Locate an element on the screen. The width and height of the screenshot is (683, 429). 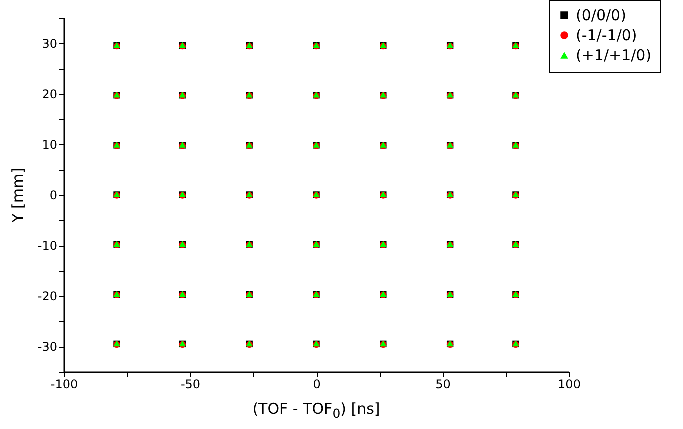
x-axis-title: (TOF - TOF$_{0}$) [ns] is located at coordinates (317, 410).